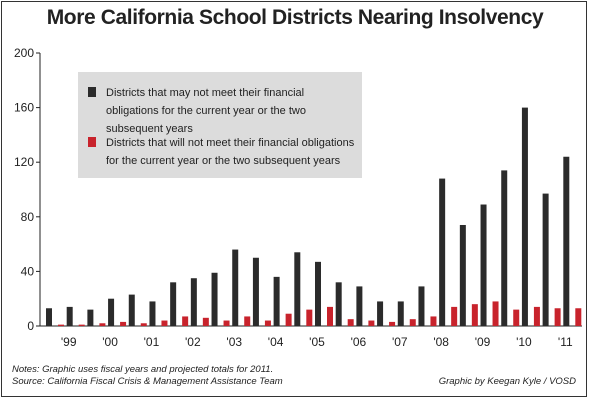 This screenshot has width=590, height=400. I want to click on legend-swatch-red, so click(92, 142).